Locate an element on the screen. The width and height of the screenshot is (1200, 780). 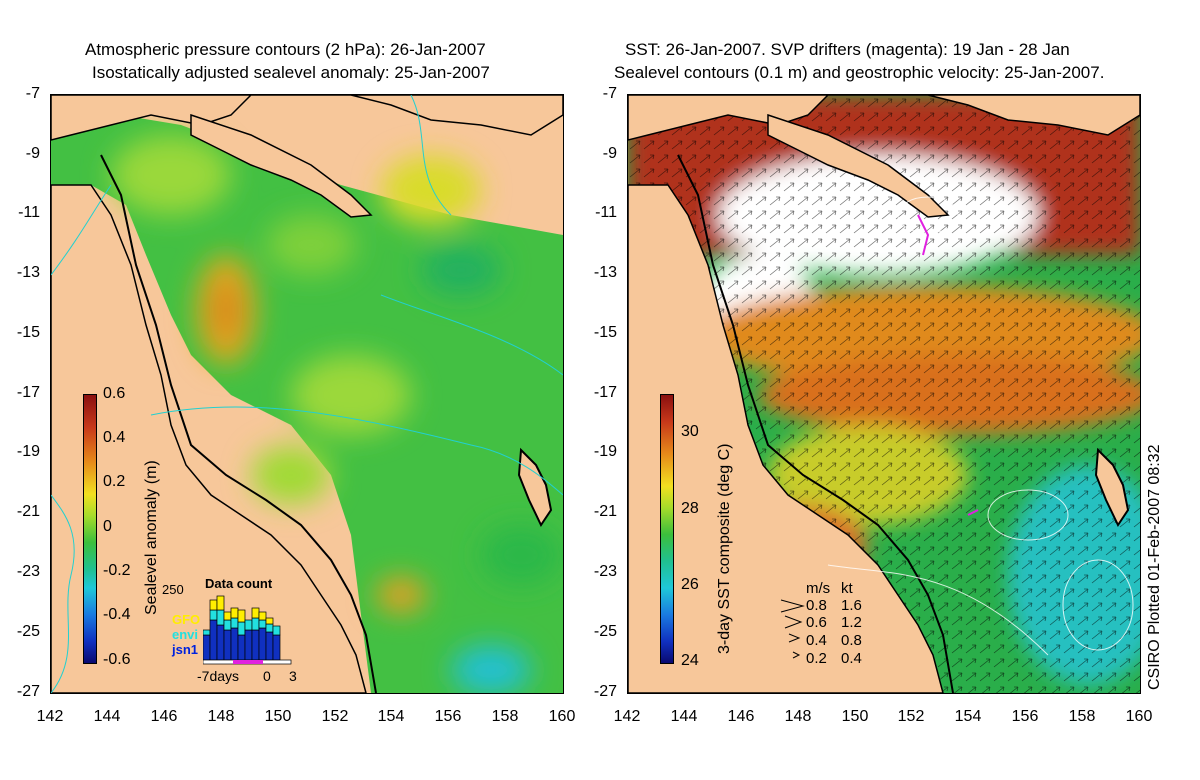
cbar-tick: -0.4 is located at coordinates (117, 614).